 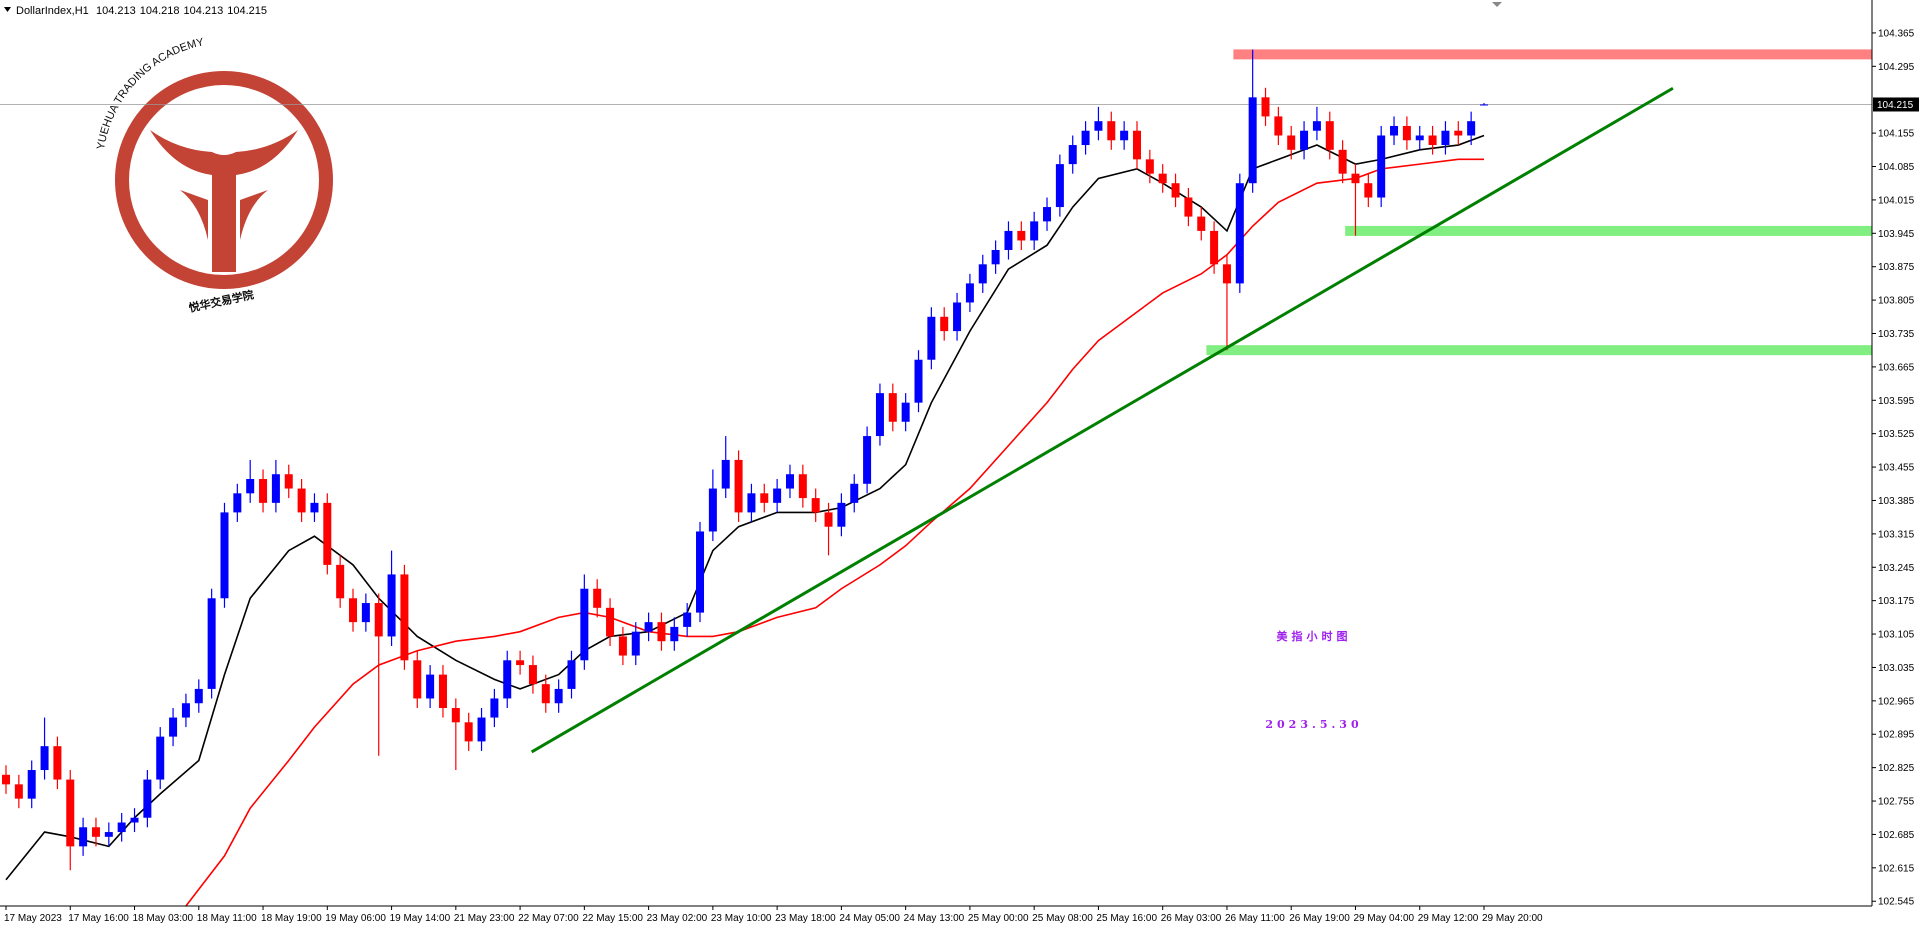 What do you see at coordinates (1126, 918) in the screenshot?
I see `x-tick-label: 25 May 16:00` at bounding box center [1126, 918].